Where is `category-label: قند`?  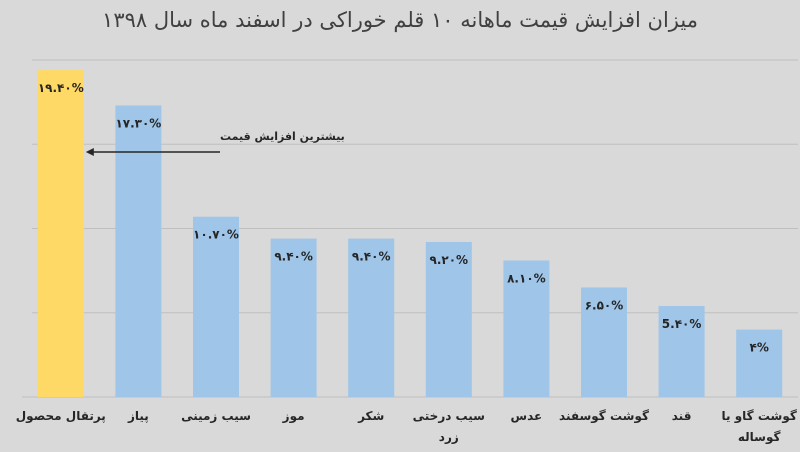 category-label: قند is located at coordinates (682, 416).